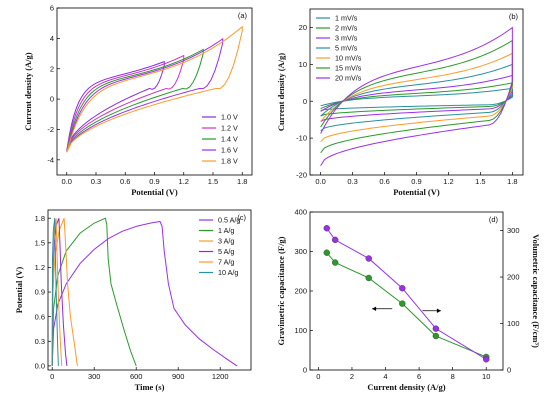 The width and height of the screenshot is (553, 405). Describe the element at coordinates (486, 376) in the screenshot. I see `panel-d-x-tick-label: 10` at that location.